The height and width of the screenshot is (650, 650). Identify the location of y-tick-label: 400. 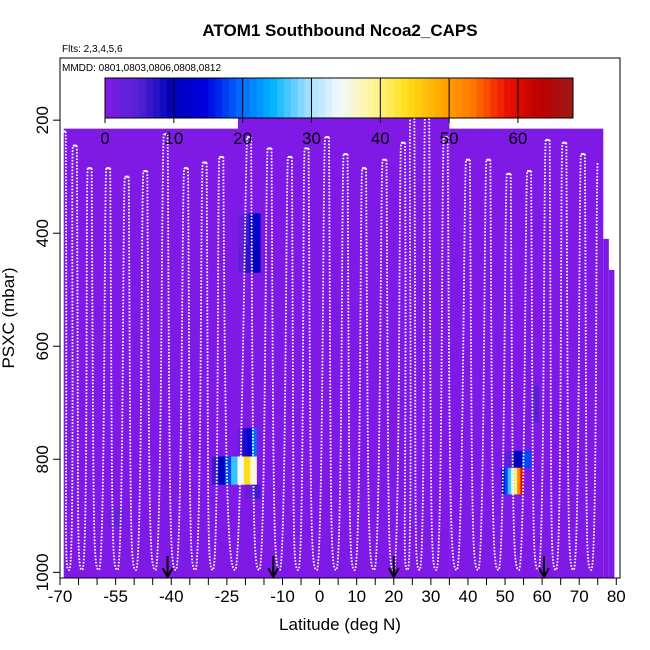
(42, 233).